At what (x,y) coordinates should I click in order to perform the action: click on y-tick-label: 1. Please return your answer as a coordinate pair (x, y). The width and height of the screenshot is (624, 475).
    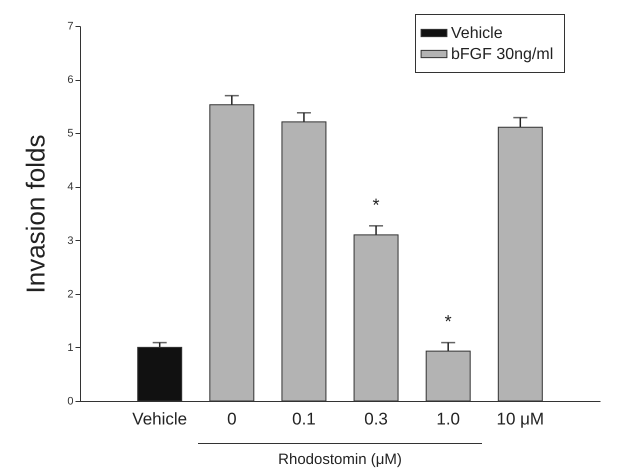
    Looking at the image, I should click on (70, 348).